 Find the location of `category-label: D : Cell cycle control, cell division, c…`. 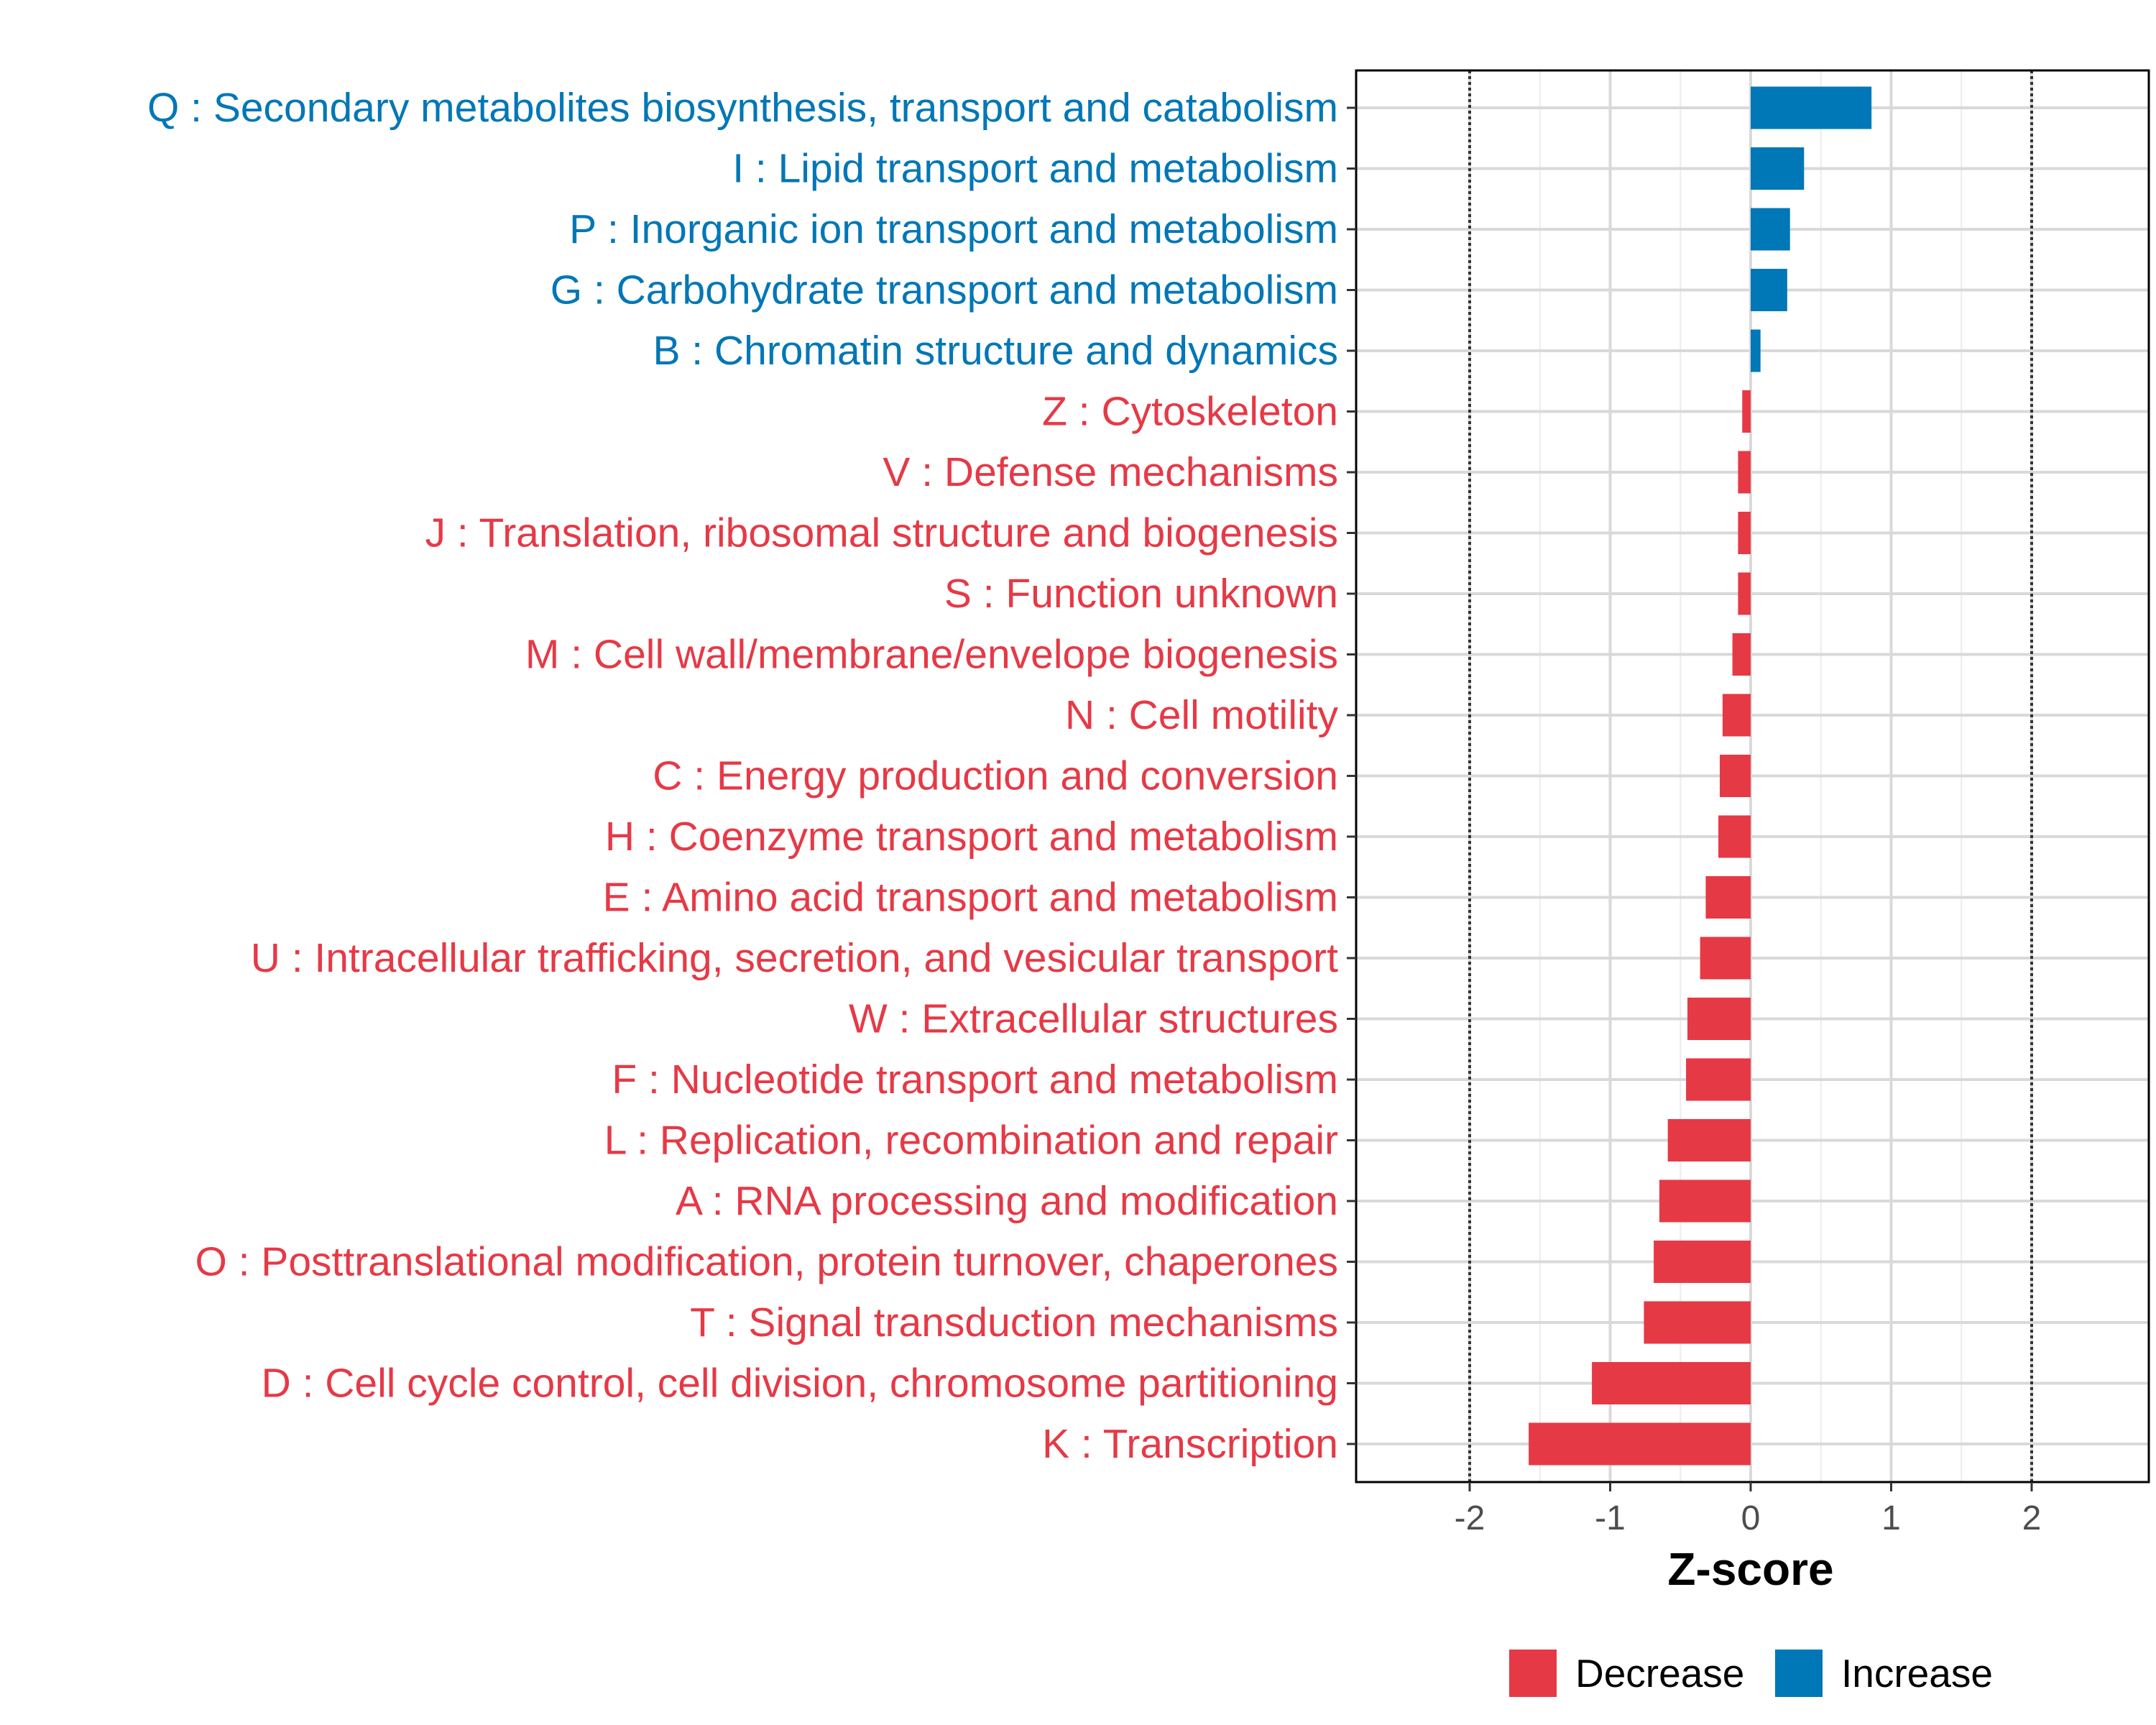

category-label: D : Cell cycle control, cell division, c… is located at coordinates (800, 1384).